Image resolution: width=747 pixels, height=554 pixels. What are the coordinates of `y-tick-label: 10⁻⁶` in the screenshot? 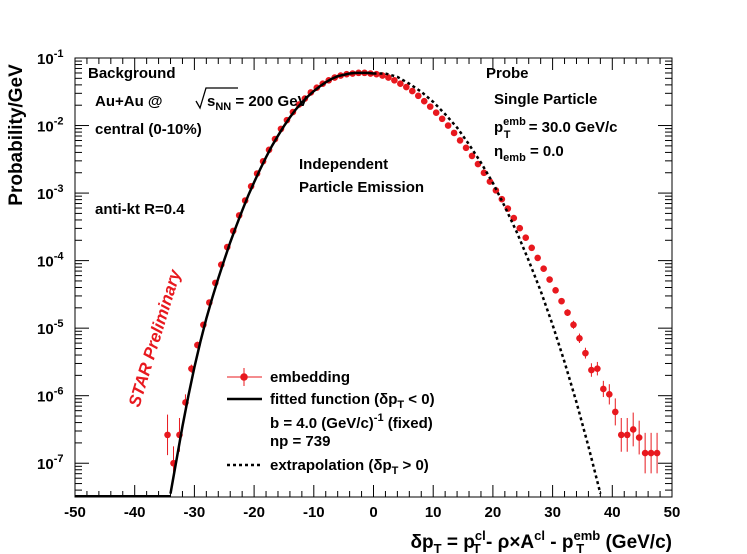 It's located at (50, 396).